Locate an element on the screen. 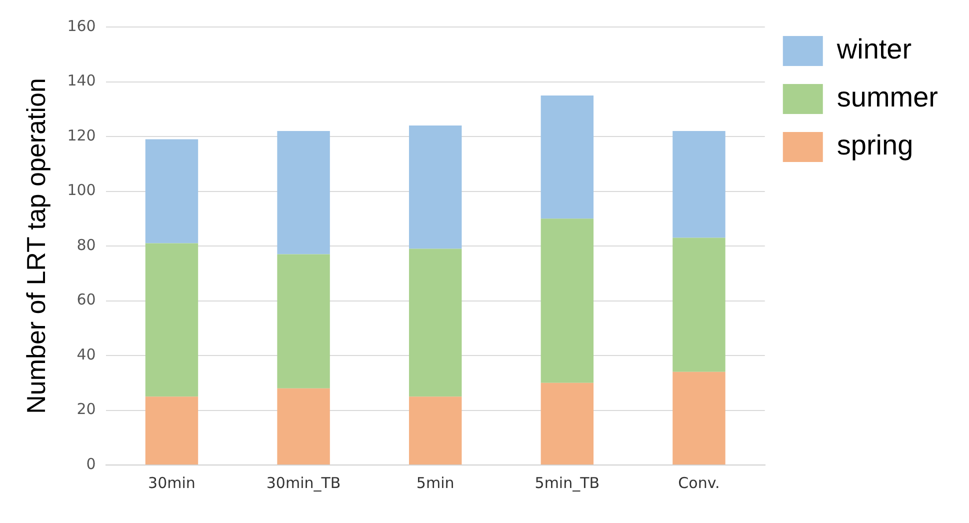 The height and width of the screenshot is (523, 969). y-tick-label: 120 is located at coordinates (81, 135).